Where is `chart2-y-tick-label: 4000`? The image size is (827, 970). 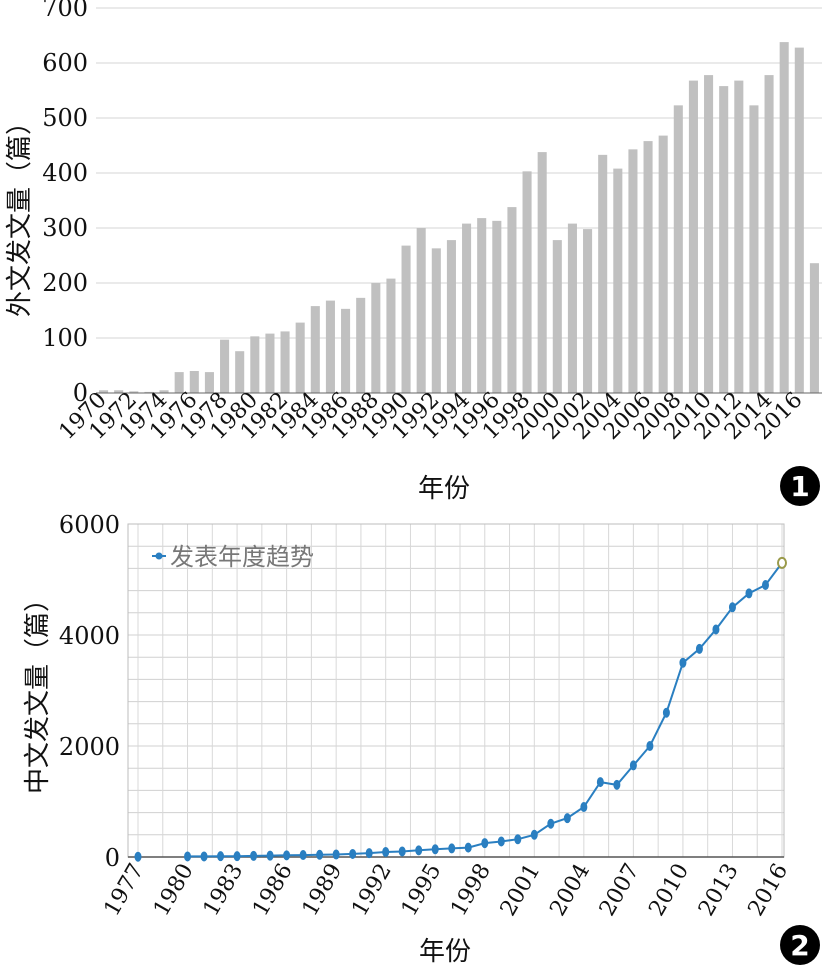
chart2-y-tick-label: 4000 is located at coordinates (89, 636).